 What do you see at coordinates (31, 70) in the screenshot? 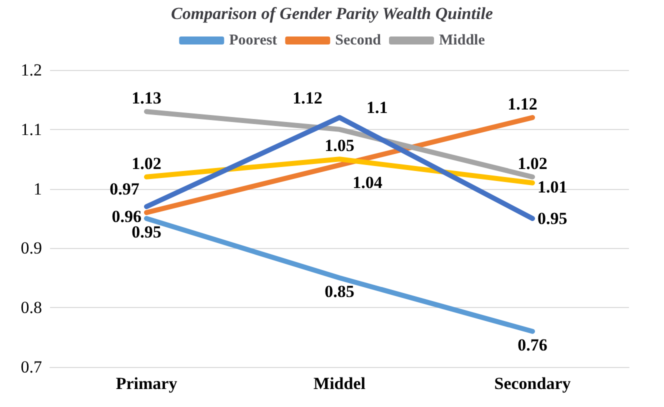
I see `y-tick-label: 1.2` at bounding box center [31, 70].